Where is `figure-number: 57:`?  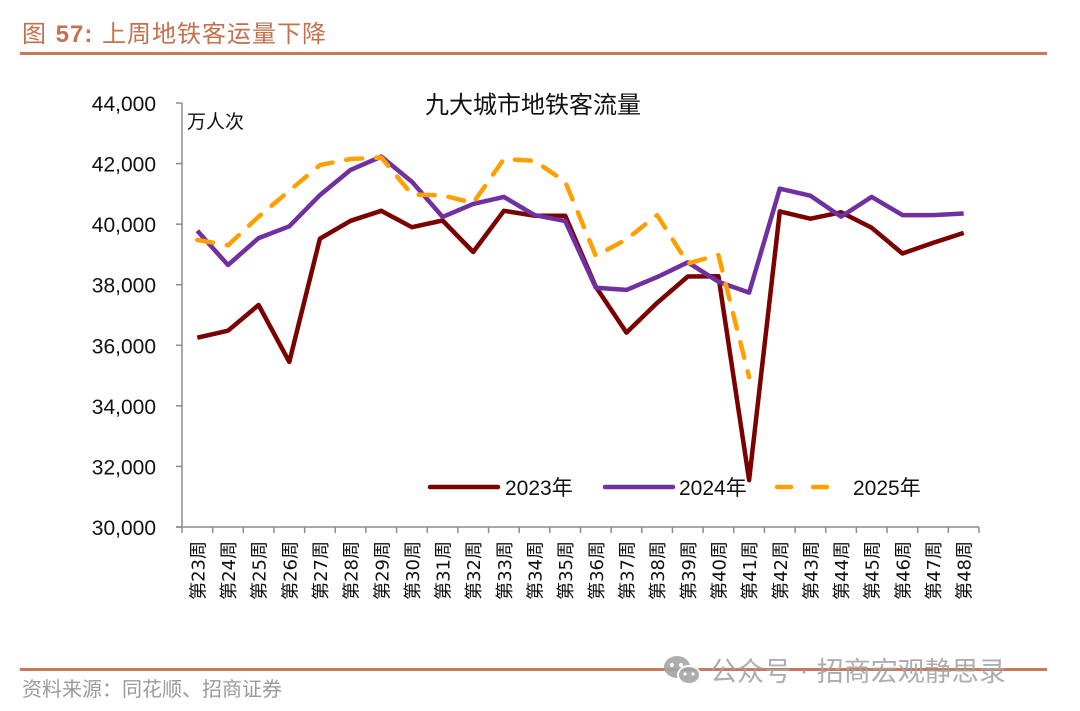
figure-number: 57: is located at coordinates (74, 34).